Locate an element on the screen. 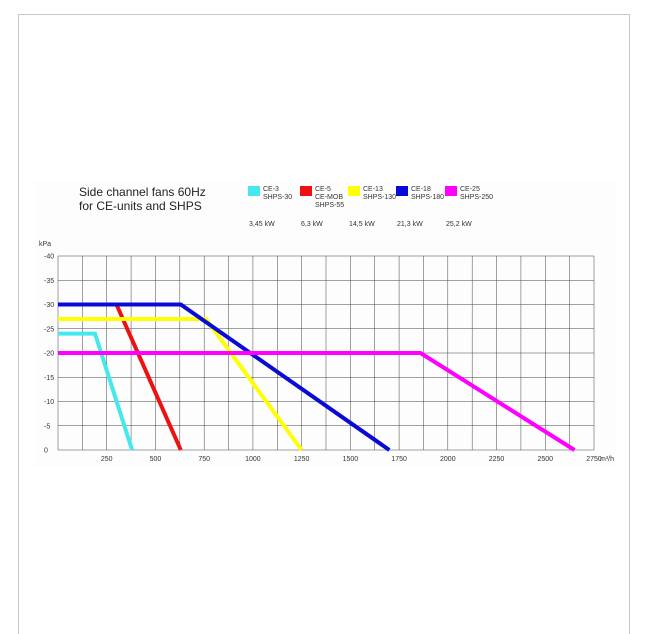 The height and width of the screenshot is (634, 650). legend-label: CE-5 is located at coordinates (323, 189).